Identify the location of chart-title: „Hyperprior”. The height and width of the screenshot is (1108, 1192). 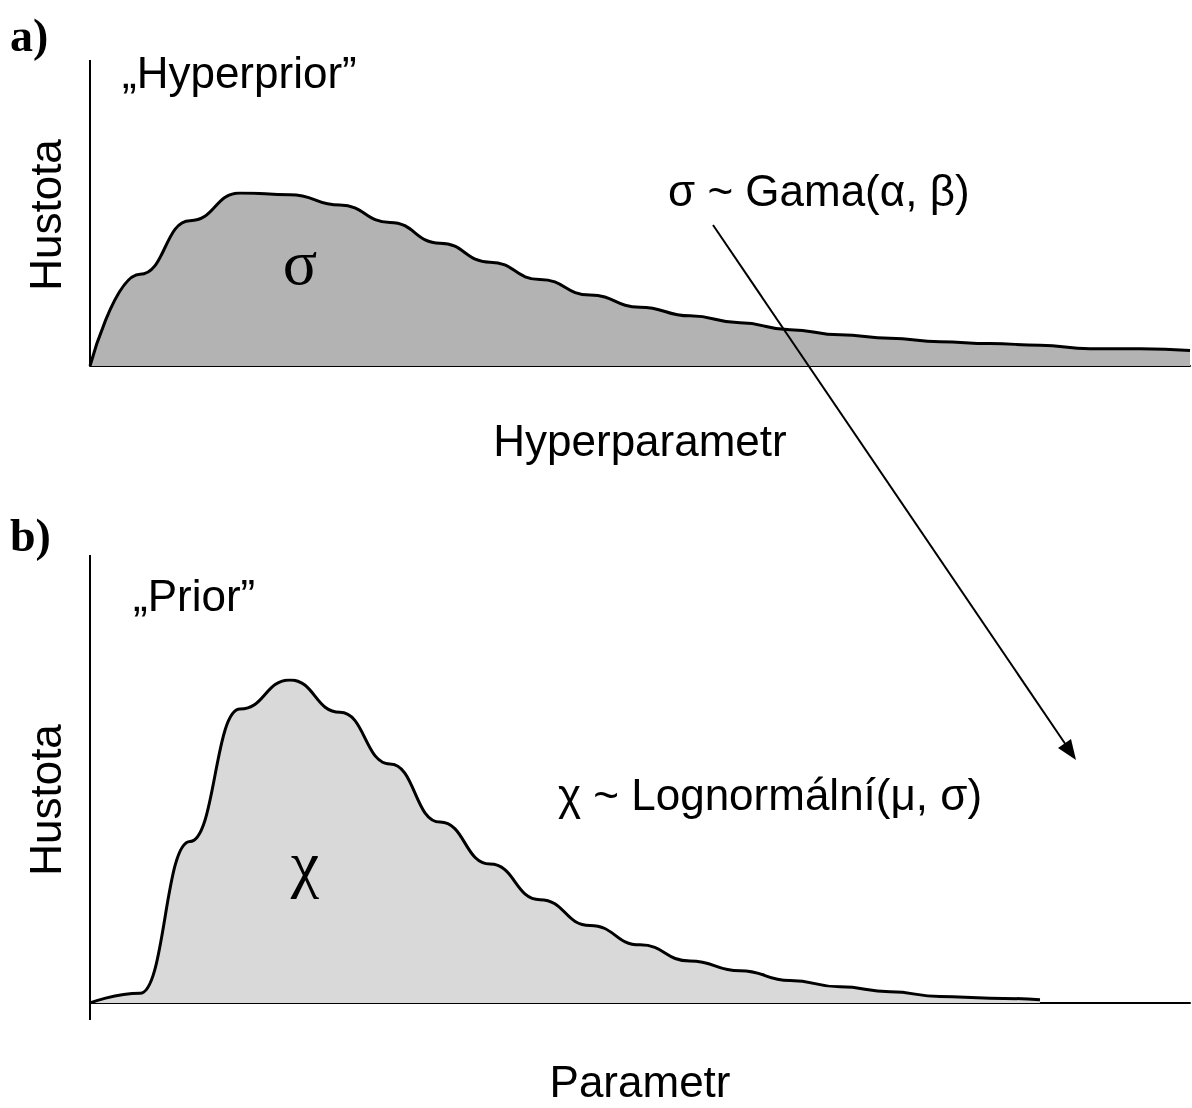
(239, 72).